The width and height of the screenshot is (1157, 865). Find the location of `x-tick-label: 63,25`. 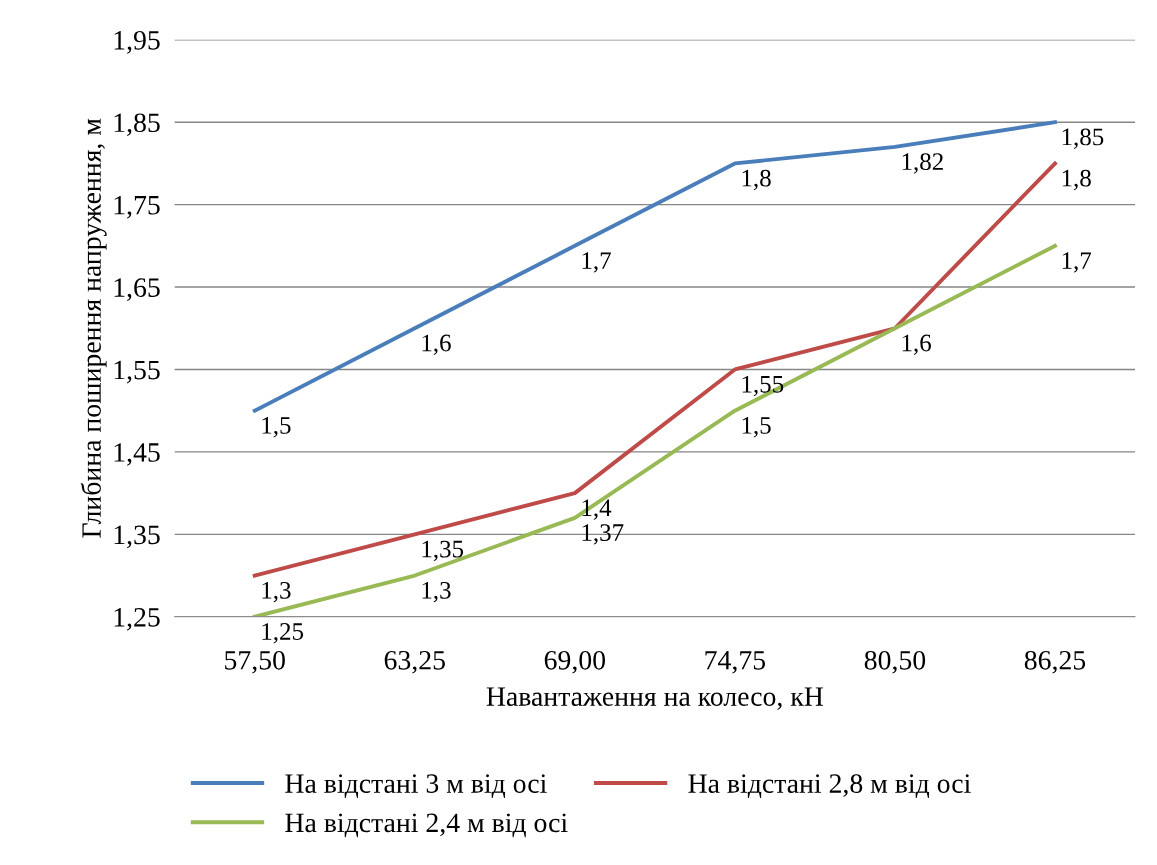

x-tick-label: 63,25 is located at coordinates (414, 662).